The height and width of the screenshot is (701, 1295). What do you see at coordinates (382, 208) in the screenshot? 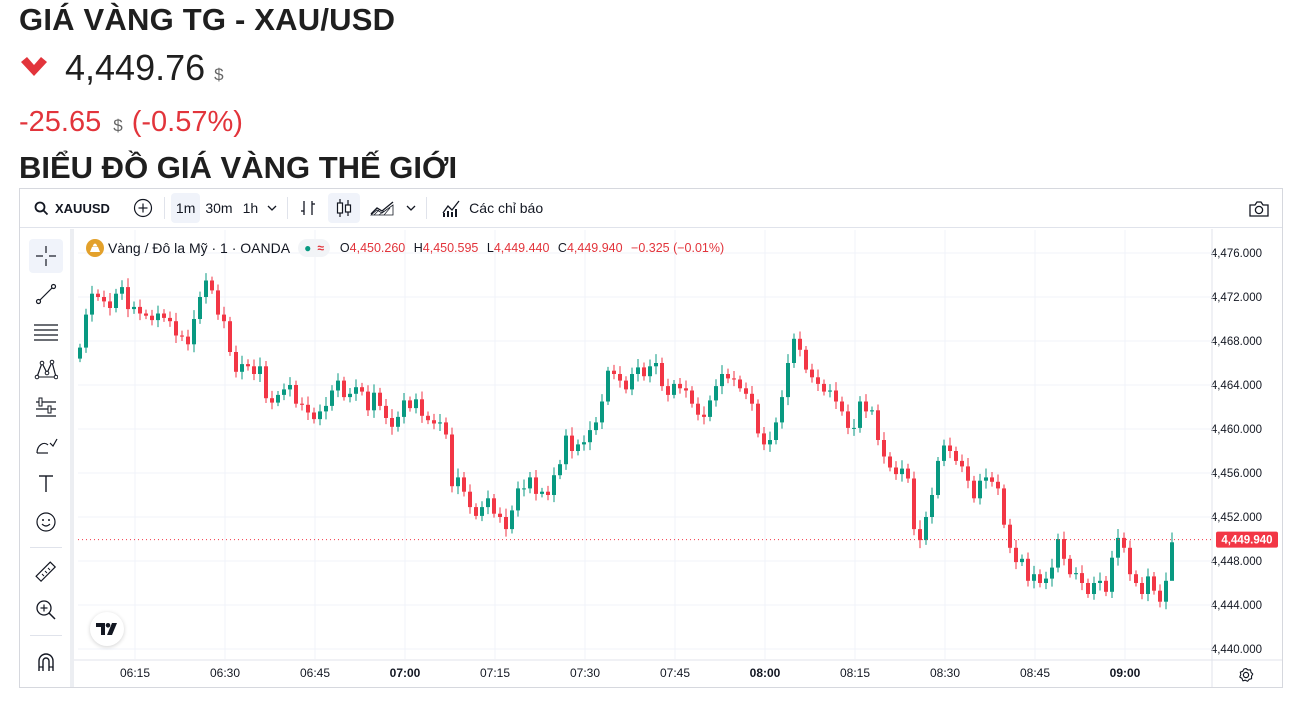
I see `area-style-button` at bounding box center [382, 208].